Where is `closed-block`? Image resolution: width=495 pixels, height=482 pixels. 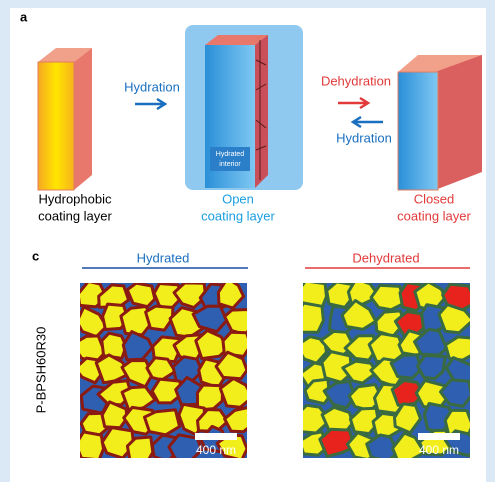 closed-block is located at coordinates (439, 123).